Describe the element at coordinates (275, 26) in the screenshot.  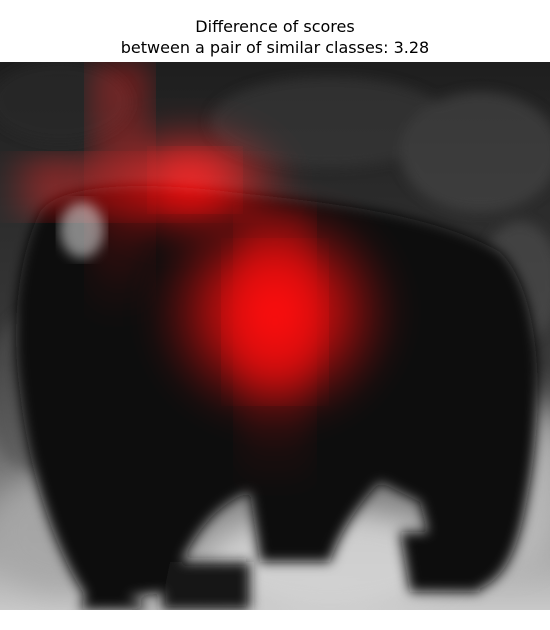
I see `title-line-1: Difference of scores` at that location.